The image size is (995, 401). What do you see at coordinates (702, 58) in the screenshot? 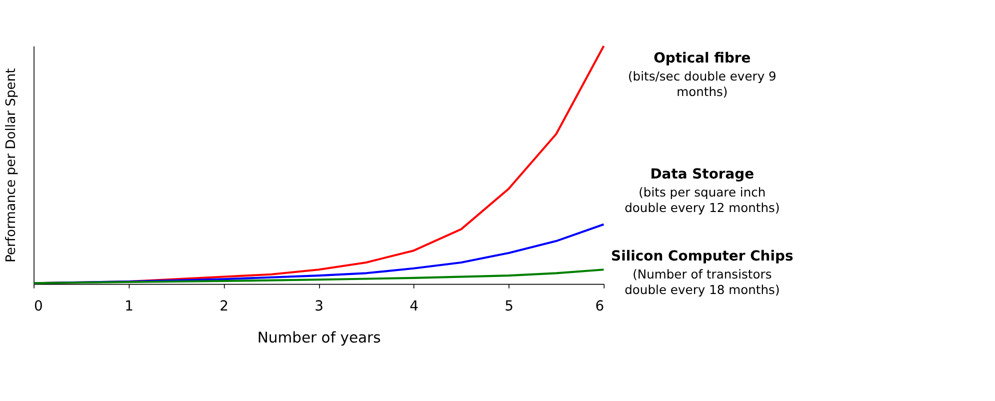
I see `text: Optical fibre` at bounding box center [702, 58].